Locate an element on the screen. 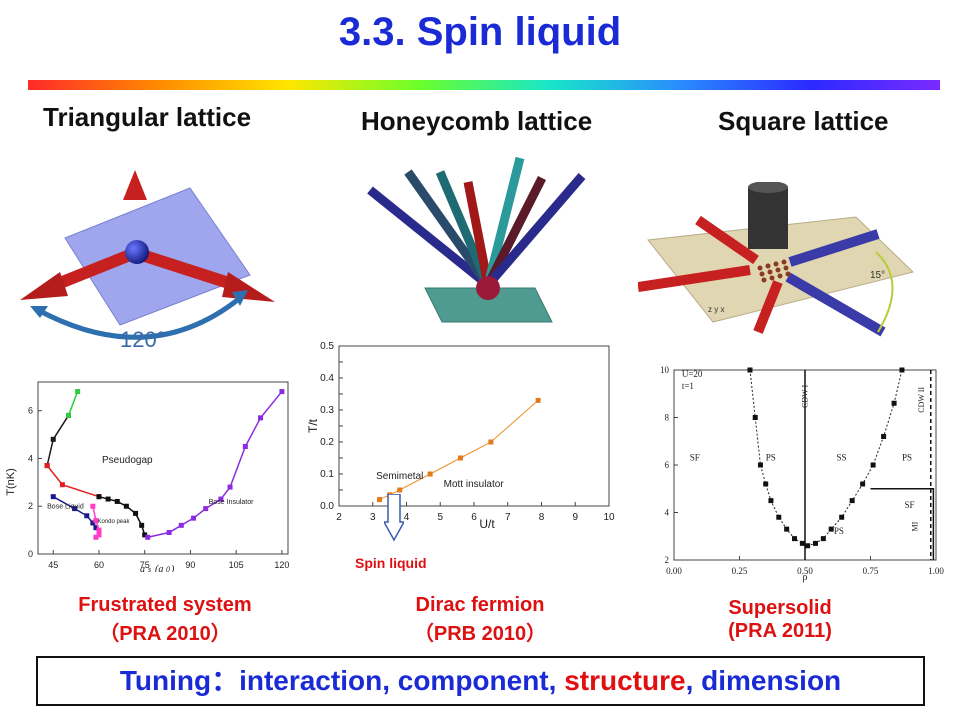 The width and height of the screenshot is (960, 720). annotation-bose-liquid: Bose Liquid is located at coordinates (65, 507).